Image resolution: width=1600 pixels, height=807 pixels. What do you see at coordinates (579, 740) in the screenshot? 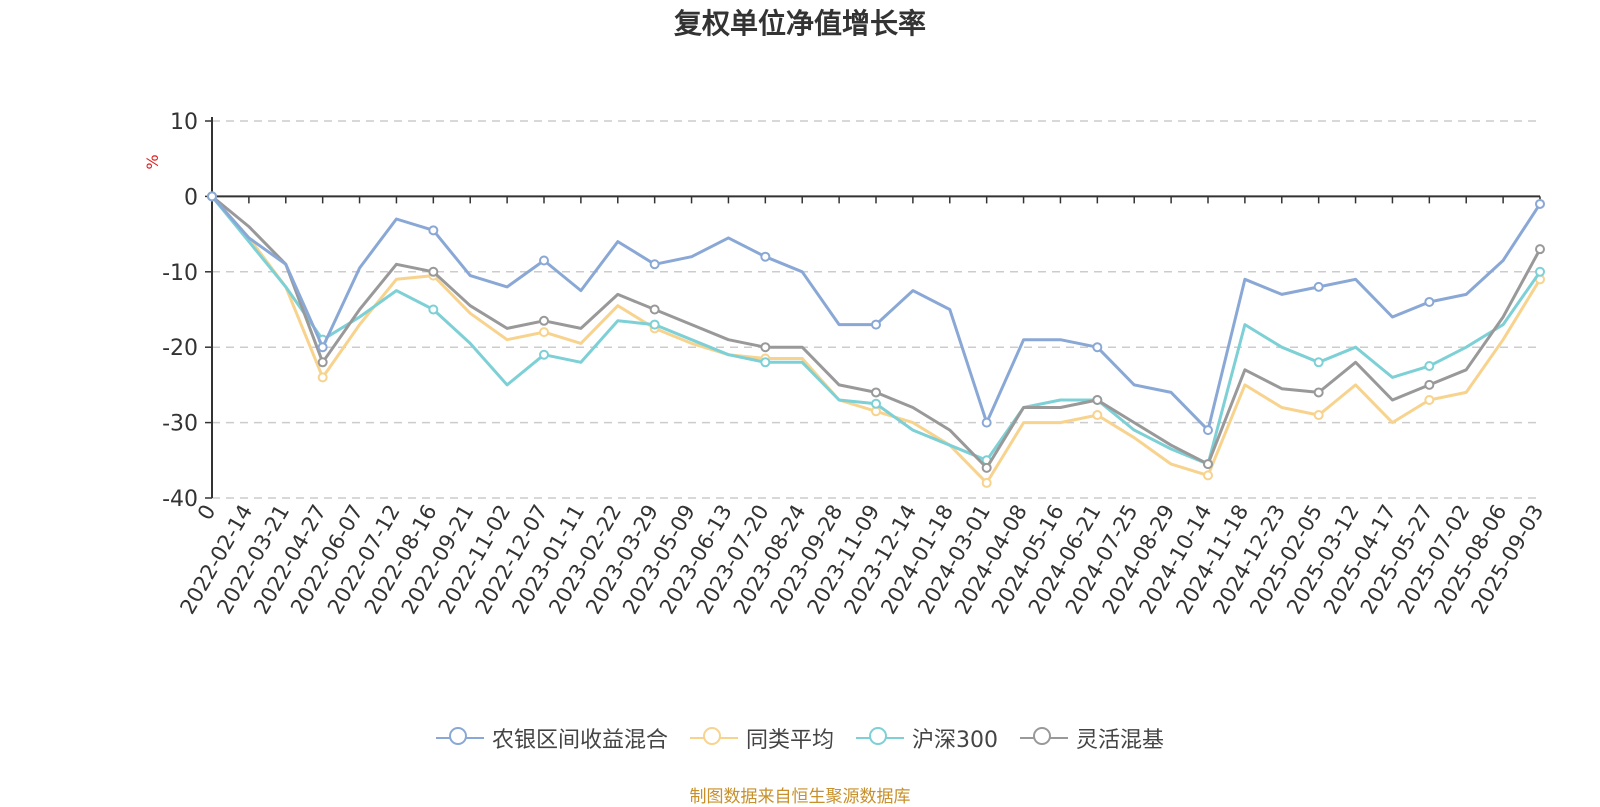
I see `legend-label: 农银区间收益混合` at bounding box center [579, 740].